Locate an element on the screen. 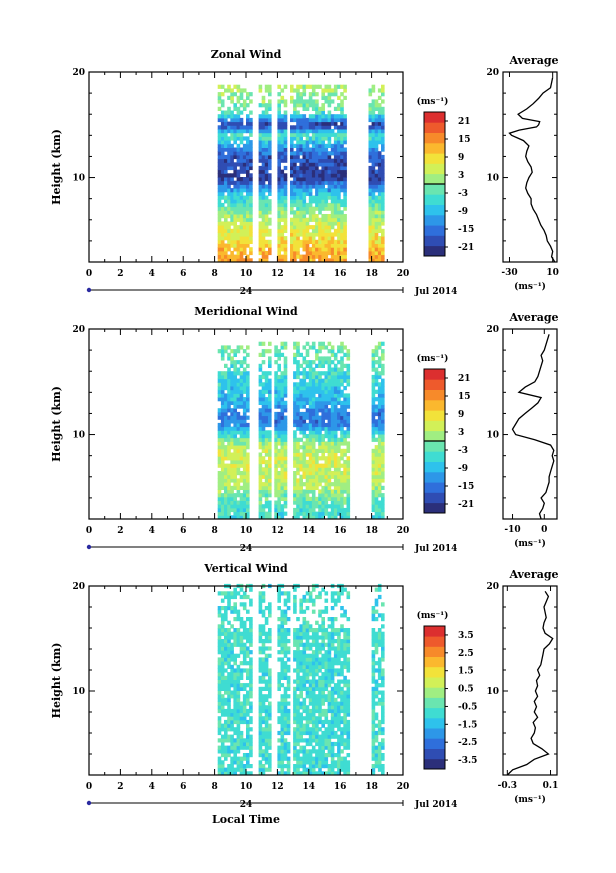 The height and width of the screenshot is (873, 616). y-tick-label: 20 is located at coordinates (78, 73).